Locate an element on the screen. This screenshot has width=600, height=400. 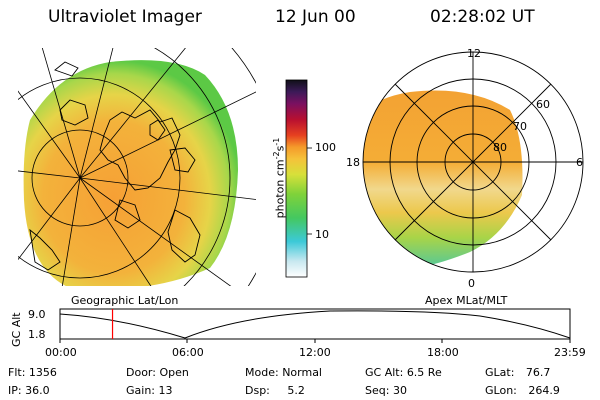
dsp-value: 5.2 is located at coordinates (296, 390).